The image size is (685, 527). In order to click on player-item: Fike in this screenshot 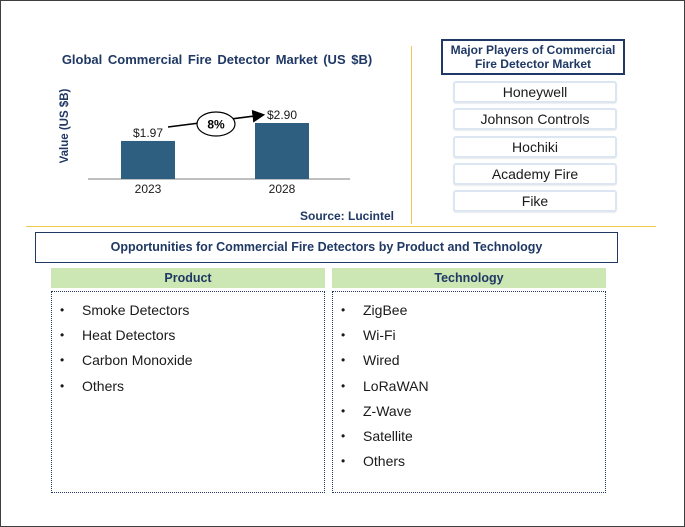, I will do `click(535, 201)`.